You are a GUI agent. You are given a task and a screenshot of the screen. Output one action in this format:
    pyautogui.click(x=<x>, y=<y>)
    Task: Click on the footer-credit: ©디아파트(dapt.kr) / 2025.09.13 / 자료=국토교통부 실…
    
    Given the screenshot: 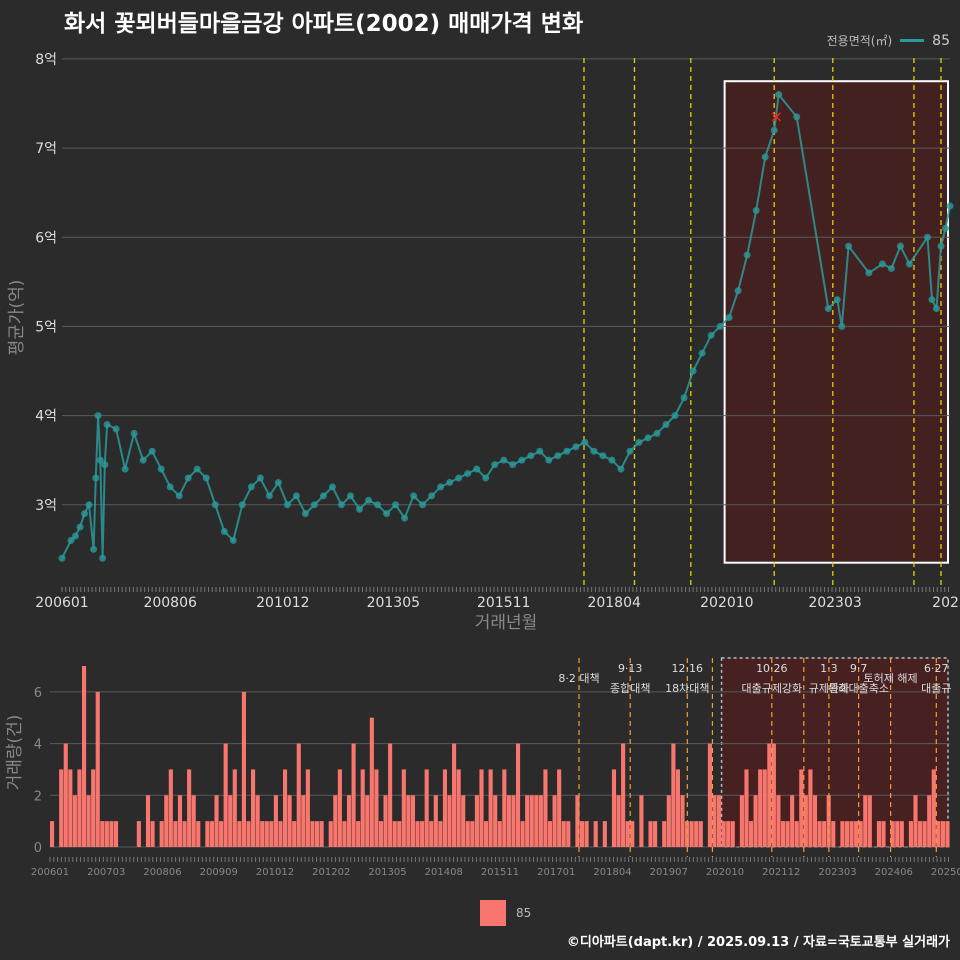 What is the action you would take?
    pyautogui.click(x=758, y=942)
    